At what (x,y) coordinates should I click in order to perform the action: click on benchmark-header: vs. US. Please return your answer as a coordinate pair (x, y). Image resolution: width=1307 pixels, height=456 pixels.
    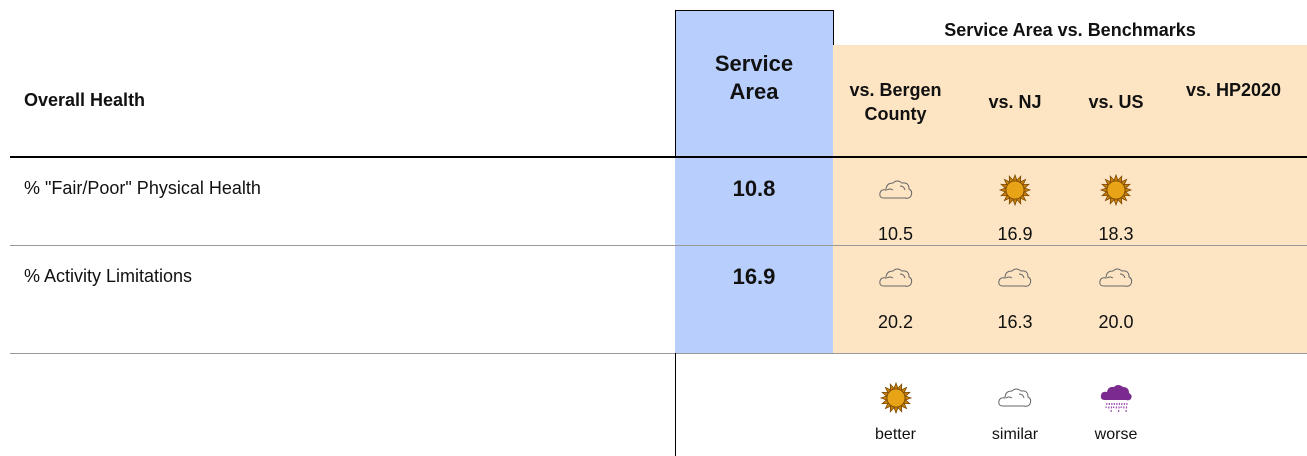
    Looking at the image, I should click on (1116, 102).